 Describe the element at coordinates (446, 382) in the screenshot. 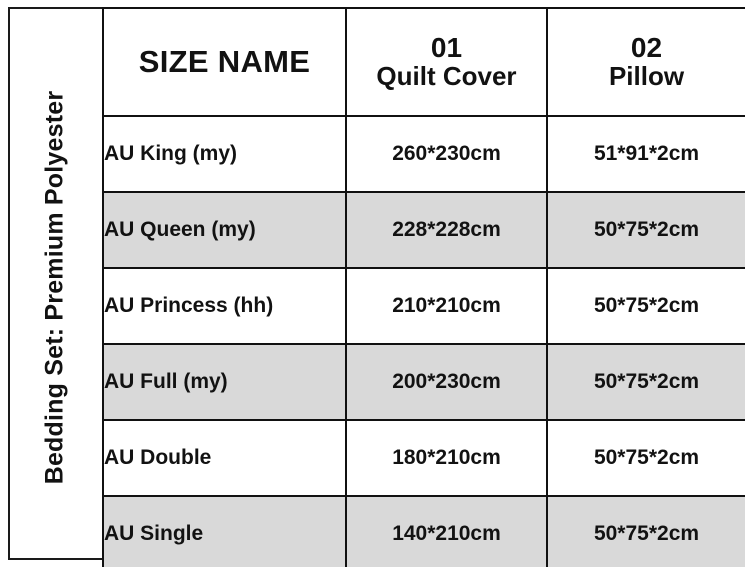

I see `cell-quilt-cover-size: 200*230cm` at that location.